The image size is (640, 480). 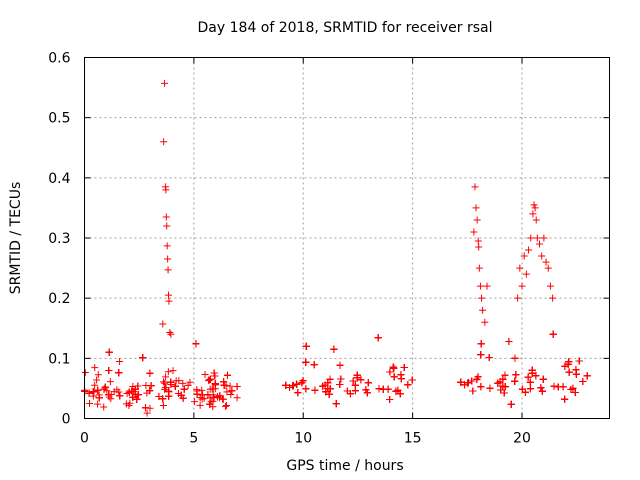 I want to click on y-tick-label: 0.2, so click(x=59, y=299).